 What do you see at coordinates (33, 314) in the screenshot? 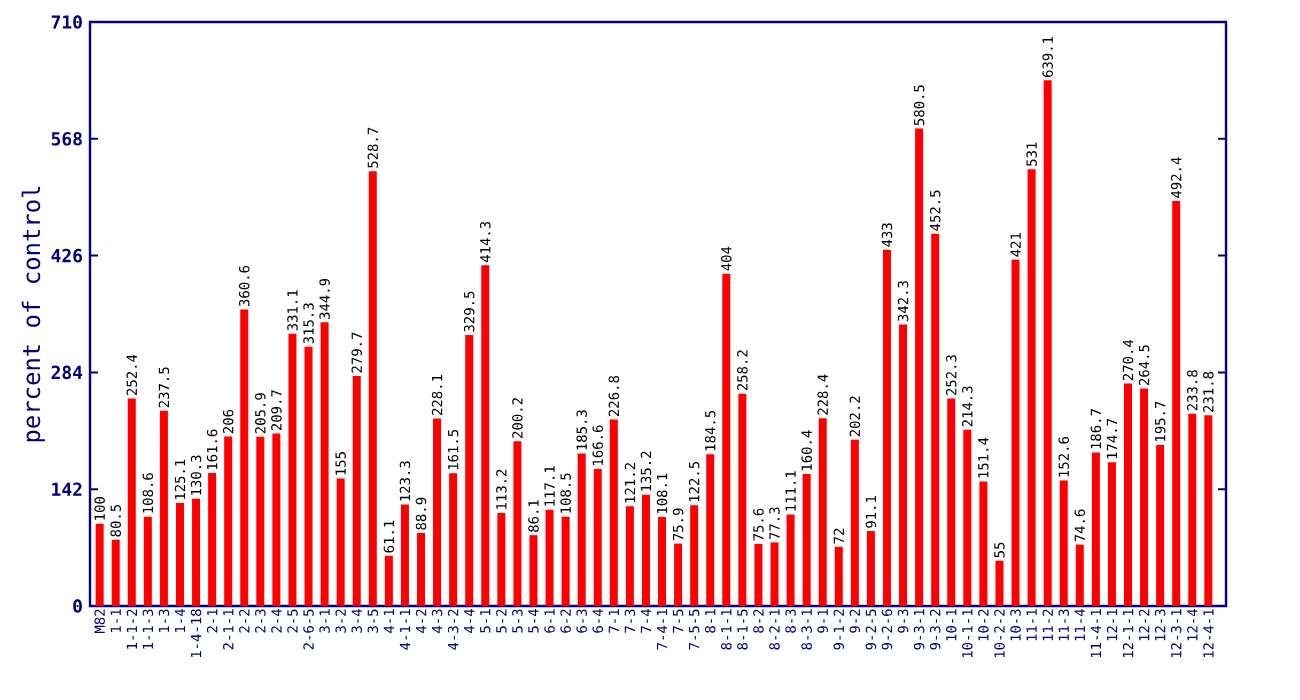
I see `y-axis-title: percent of control` at bounding box center [33, 314].